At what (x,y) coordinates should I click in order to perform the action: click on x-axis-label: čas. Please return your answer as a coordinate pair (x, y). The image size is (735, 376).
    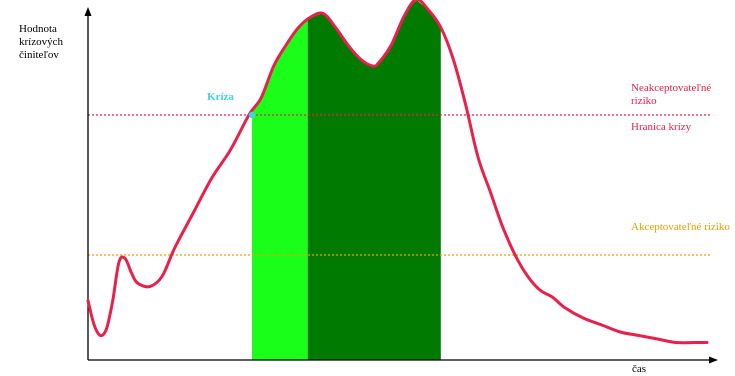
    Looking at the image, I should click on (639, 369).